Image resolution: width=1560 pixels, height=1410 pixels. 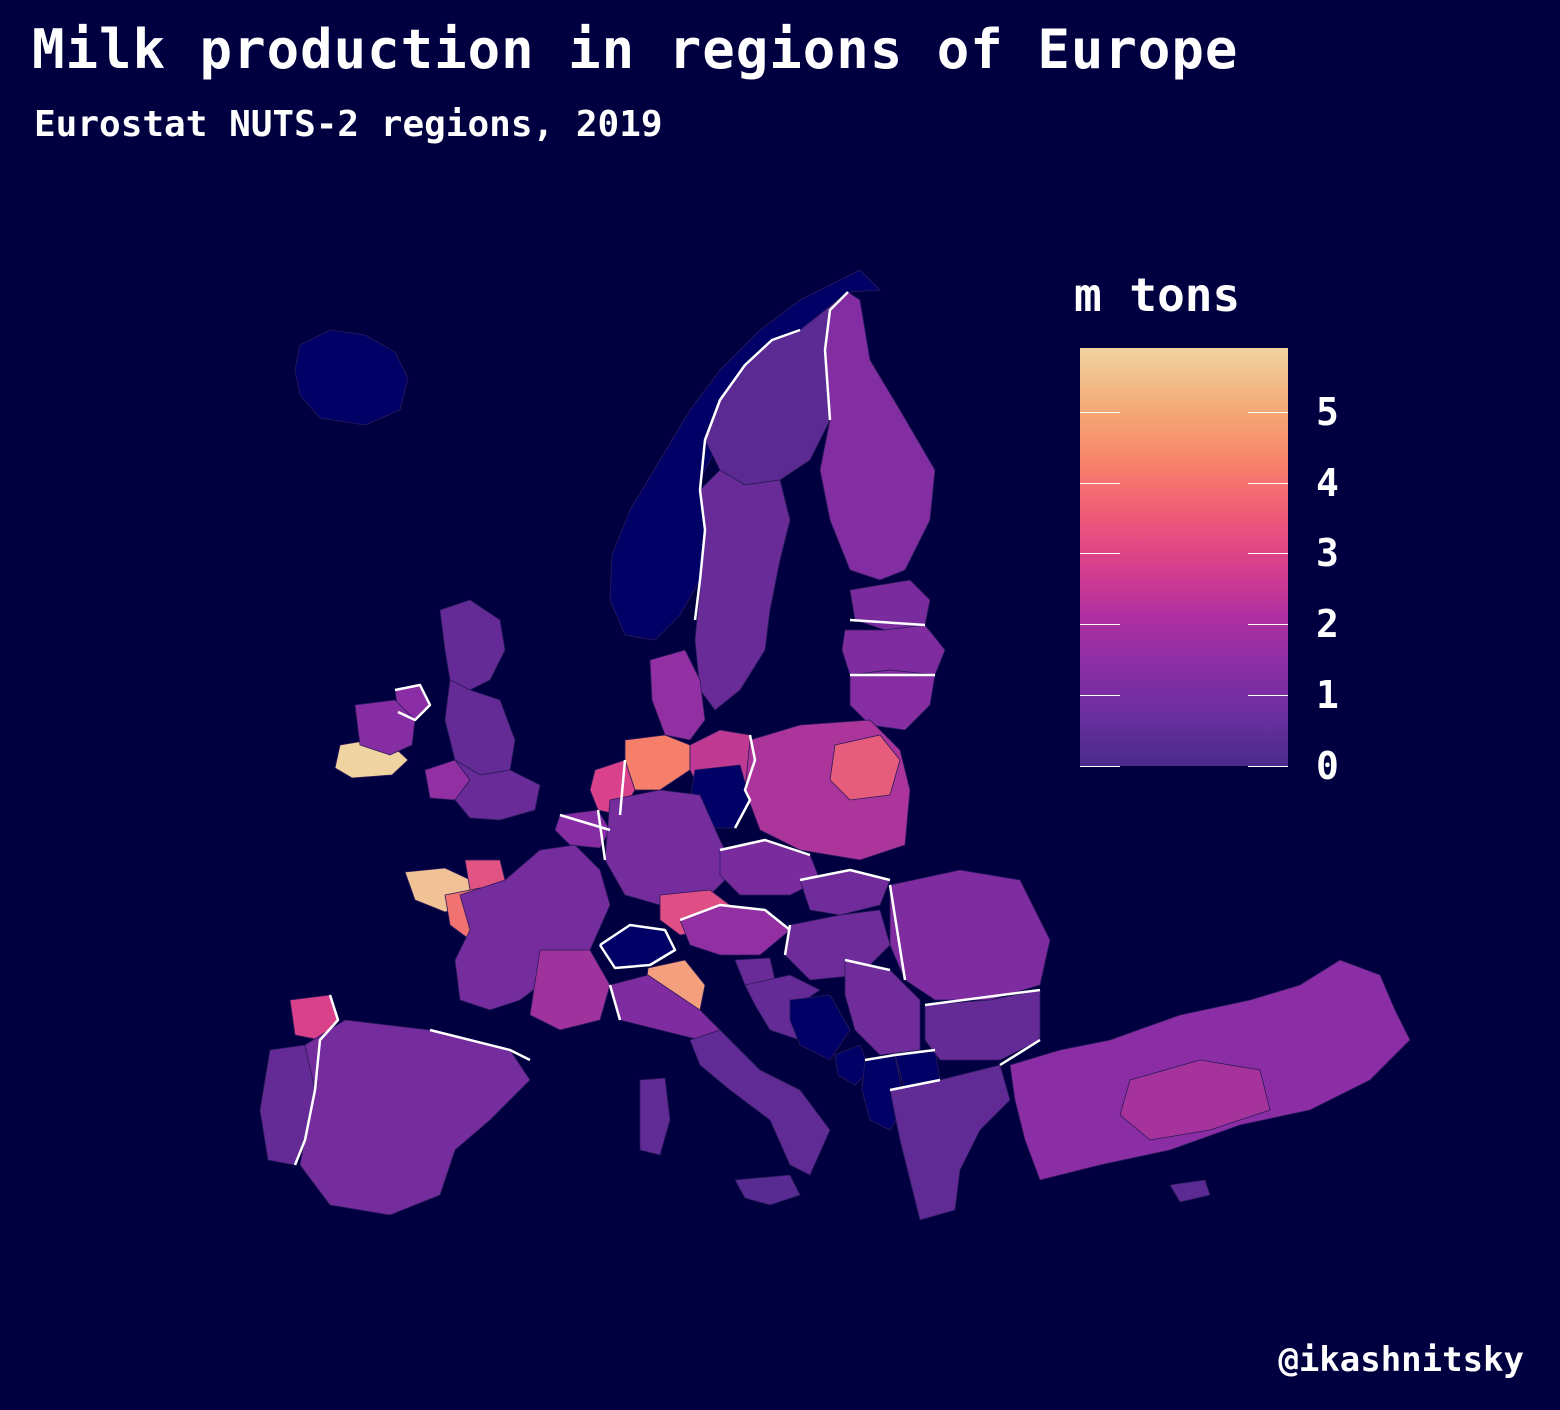 What do you see at coordinates (1327, 482) in the screenshot?
I see `legend-tick-label: 4` at bounding box center [1327, 482].